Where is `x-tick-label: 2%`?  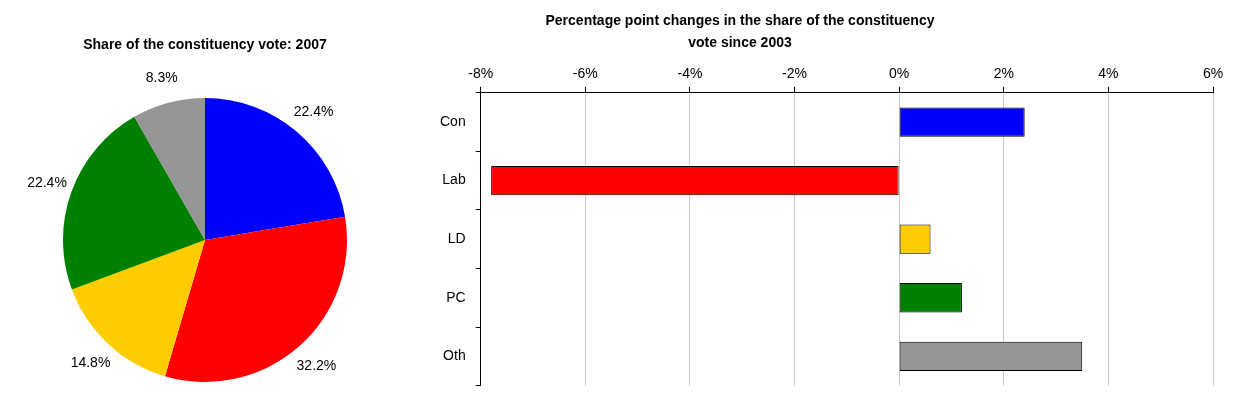 x-tick-label: 2% is located at coordinates (1003, 73).